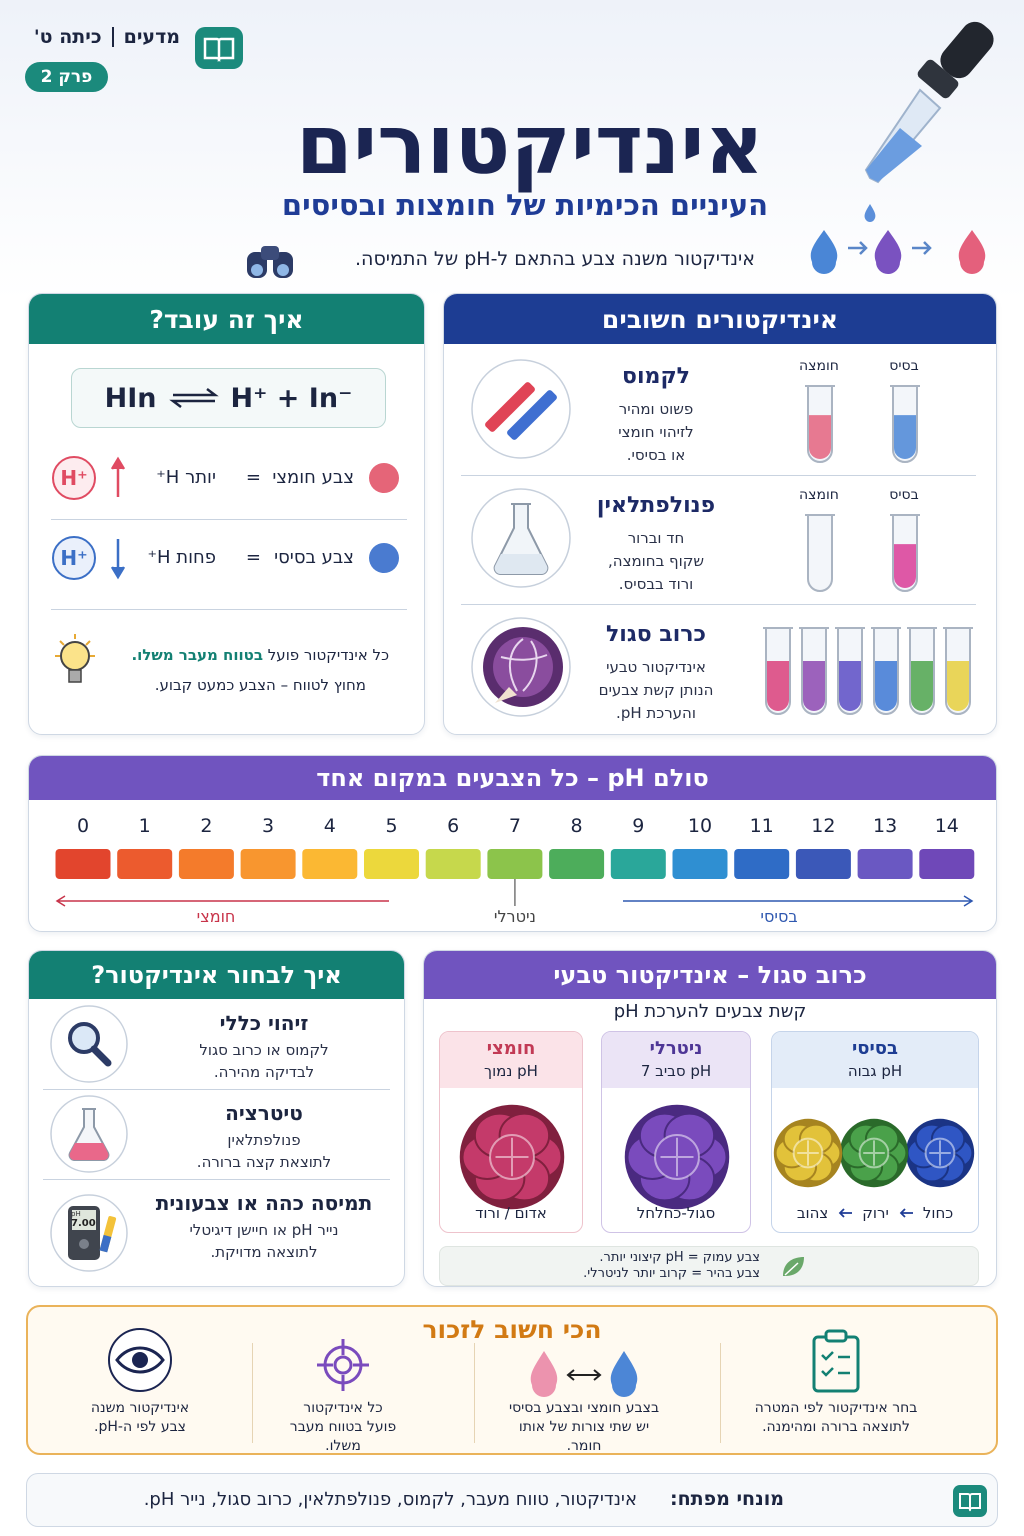 This screenshot has width=1024, height=1536. What do you see at coordinates (222, 901) in the screenshot?
I see `acid-arrow` at bounding box center [222, 901].